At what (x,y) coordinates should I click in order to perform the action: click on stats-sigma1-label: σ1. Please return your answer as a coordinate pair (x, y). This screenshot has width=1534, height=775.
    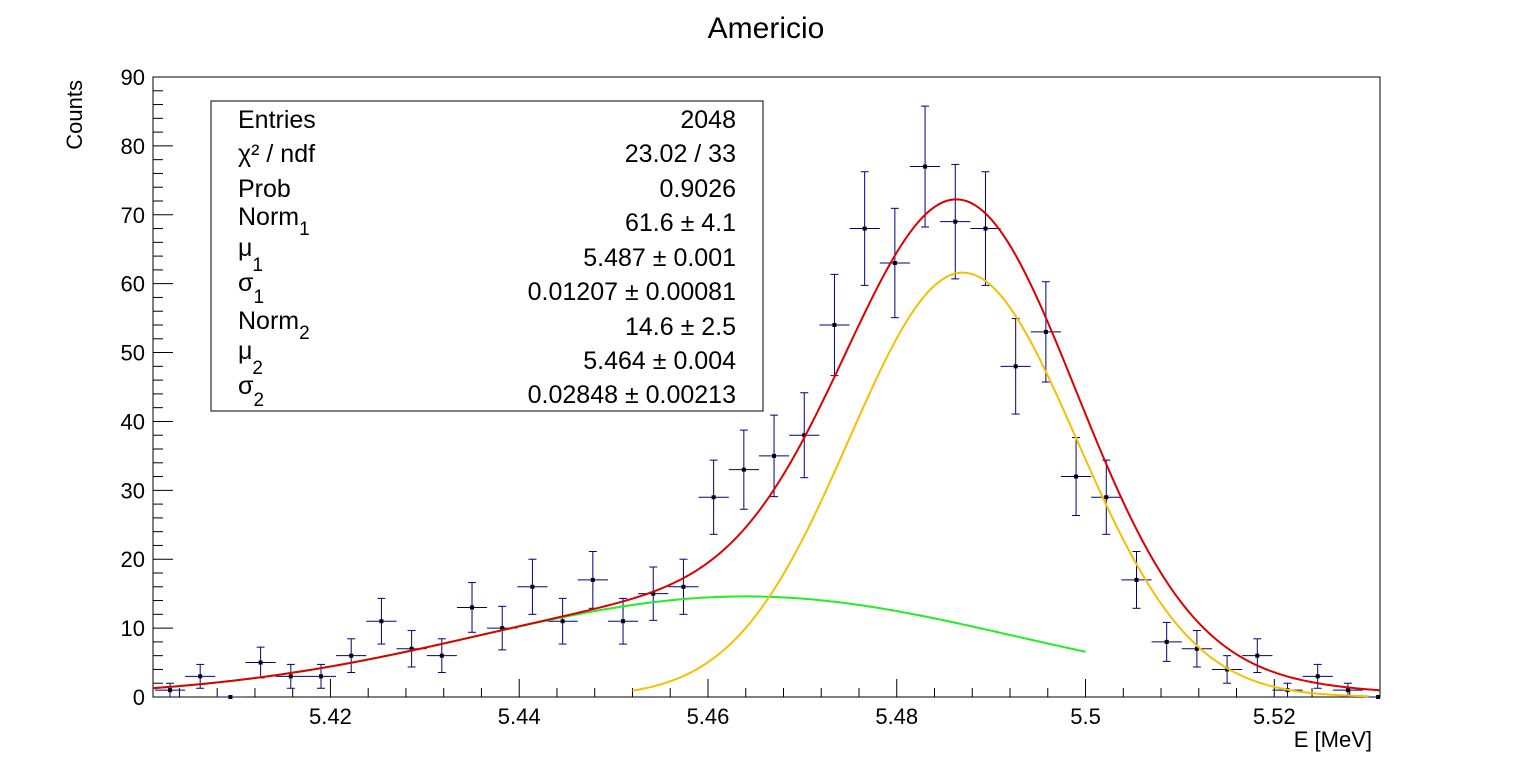
    Looking at the image, I should click on (251, 288).